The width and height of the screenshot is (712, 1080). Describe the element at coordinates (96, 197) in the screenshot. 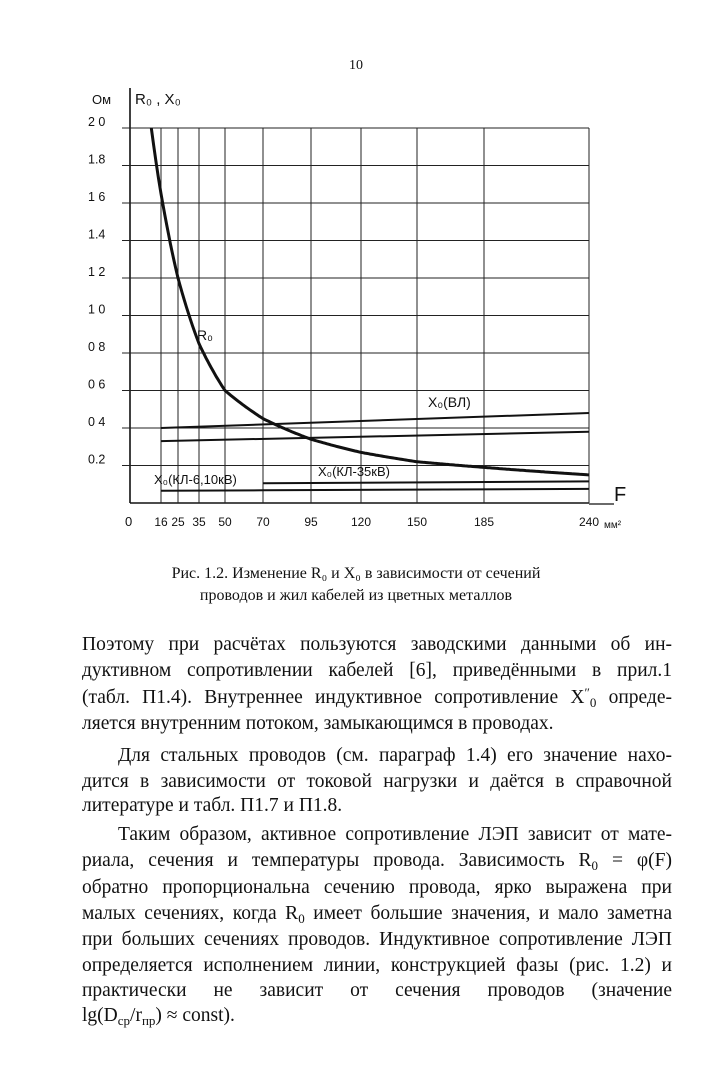

I see `y-tick-label: 1 6` at that location.